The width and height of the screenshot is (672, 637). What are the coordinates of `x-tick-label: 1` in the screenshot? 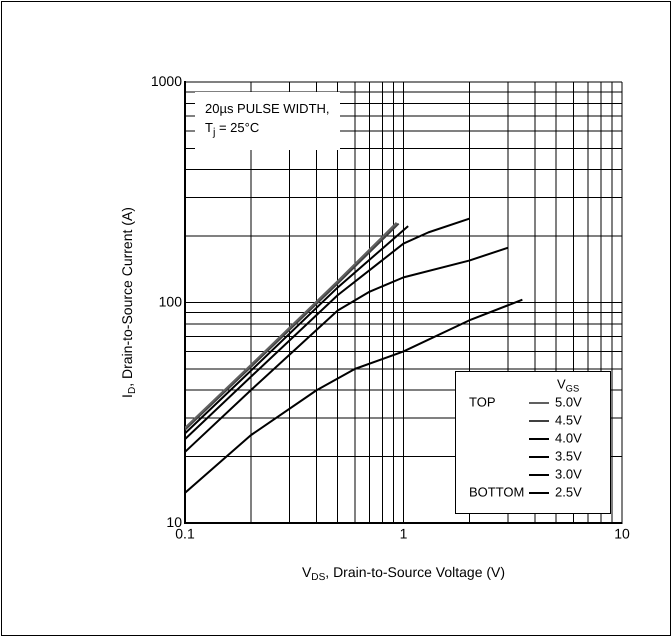 It's located at (404, 533).